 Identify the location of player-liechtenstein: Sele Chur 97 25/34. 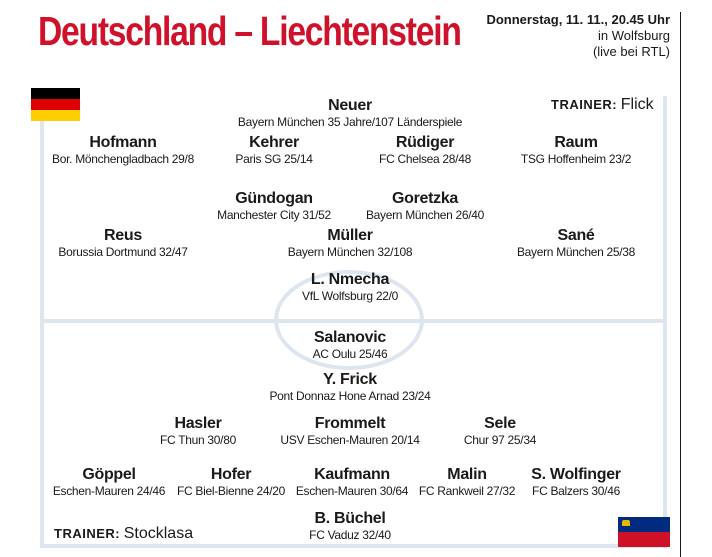
(500, 430).